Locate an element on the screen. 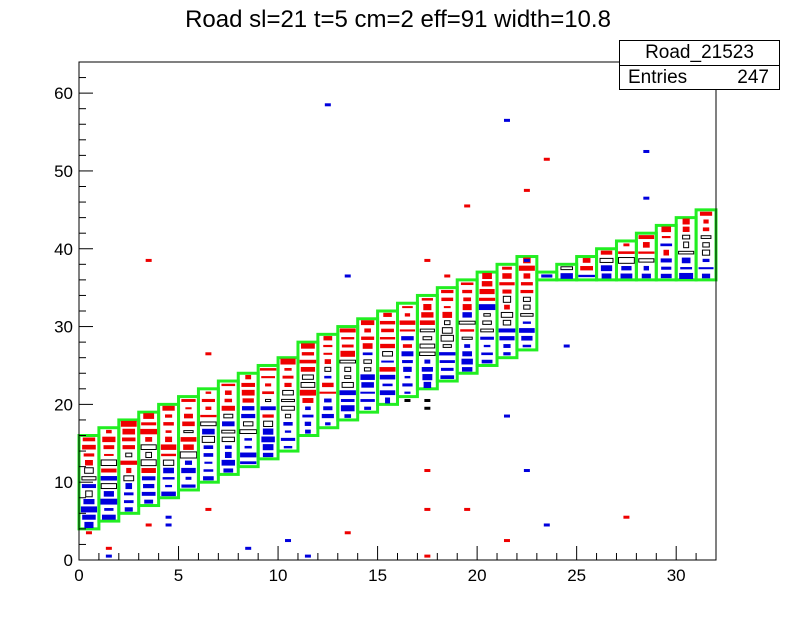 This screenshot has width=796, height=622. y-tick-label: 40 is located at coordinates (63, 249).